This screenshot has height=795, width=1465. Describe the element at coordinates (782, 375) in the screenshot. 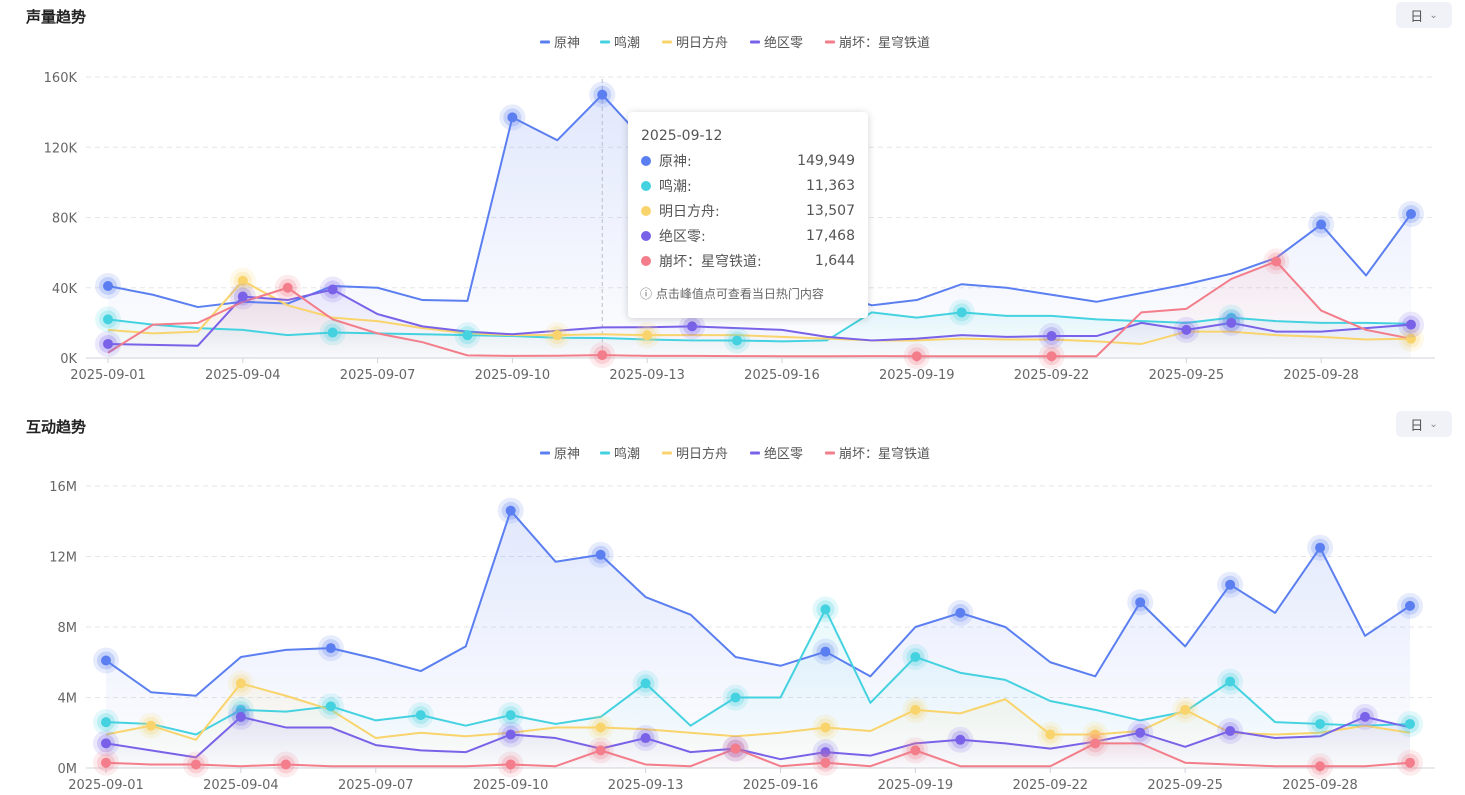

I see `x-tick-label: 2025-09-16` at that location.